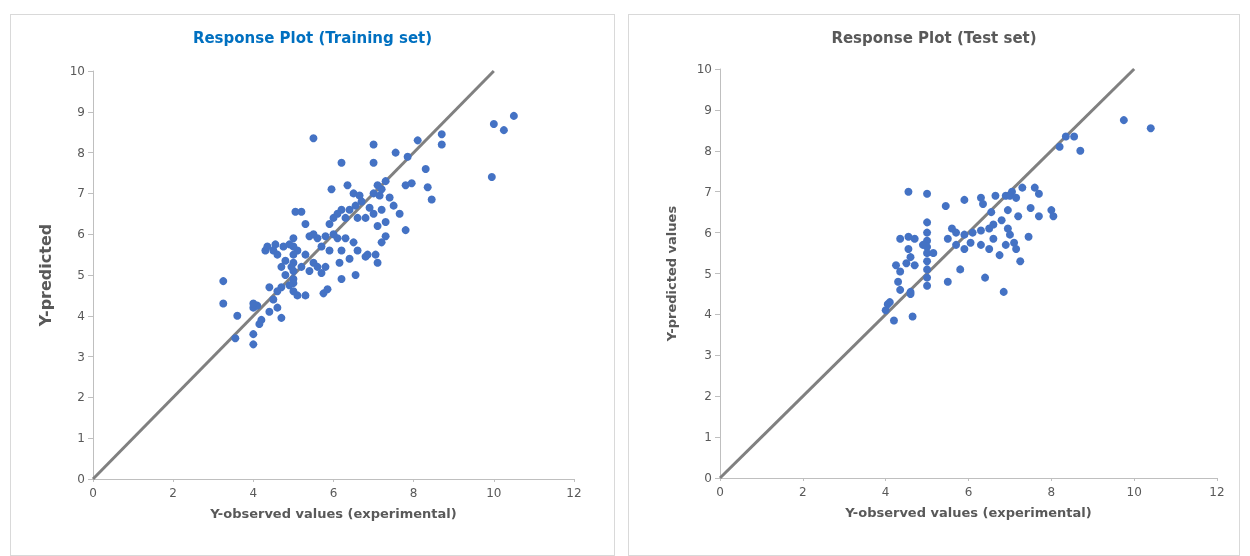 Image resolution: width=1250 pixels, height=556 pixels. I want to click on y-axis-title: Y-predicted, so click(45, 275).